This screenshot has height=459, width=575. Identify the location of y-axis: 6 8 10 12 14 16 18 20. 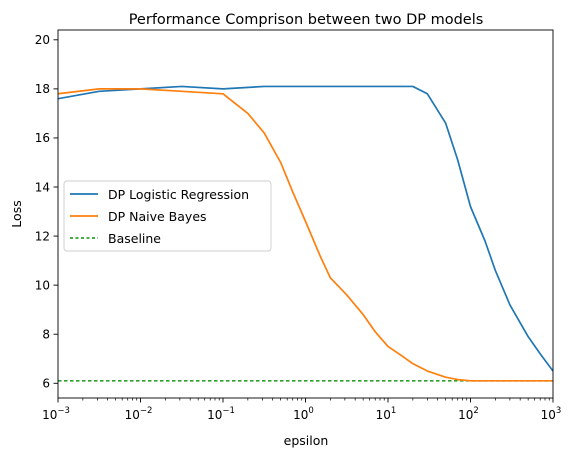
(46, 211).